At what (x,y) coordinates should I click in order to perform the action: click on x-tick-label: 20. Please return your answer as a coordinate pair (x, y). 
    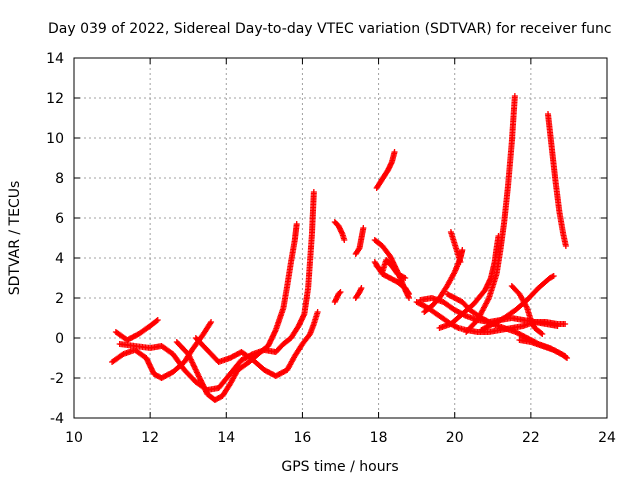
    Looking at the image, I should click on (455, 438).